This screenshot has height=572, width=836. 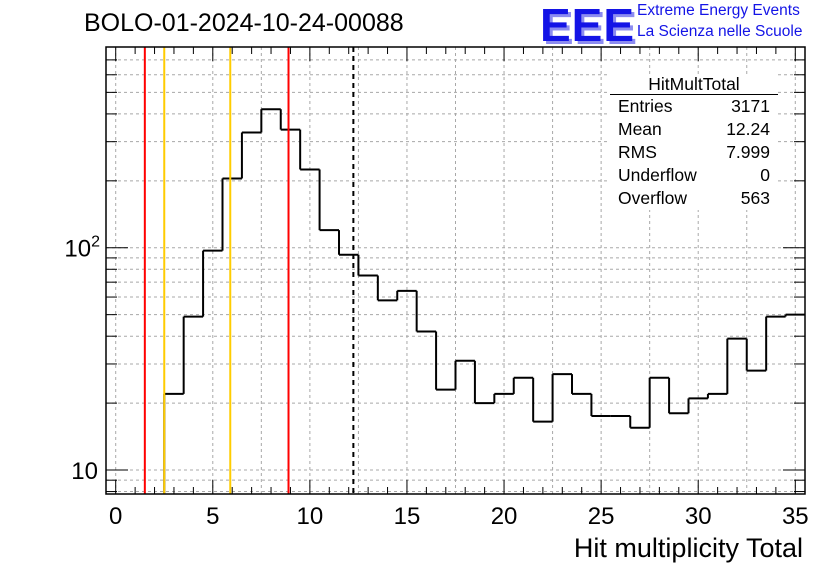 What do you see at coordinates (750, 106) in the screenshot?
I see `stats-value: 3171` at bounding box center [750, 106].